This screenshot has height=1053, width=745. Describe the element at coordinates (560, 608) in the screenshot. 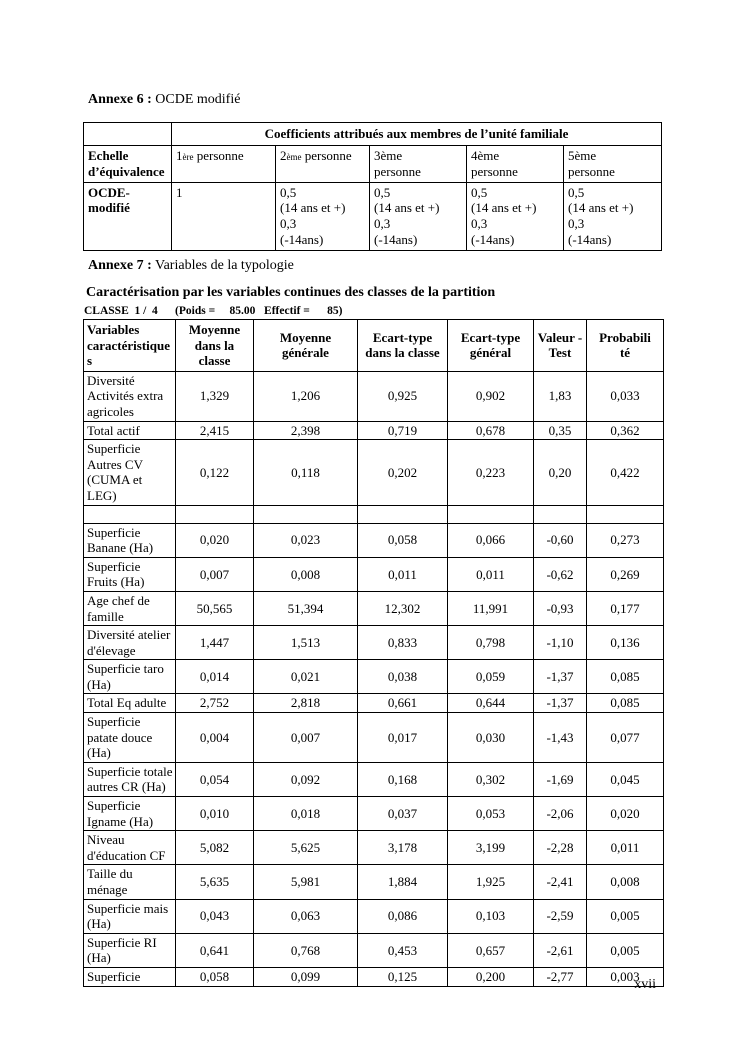

I see `value-cell: -0,93` at that location.